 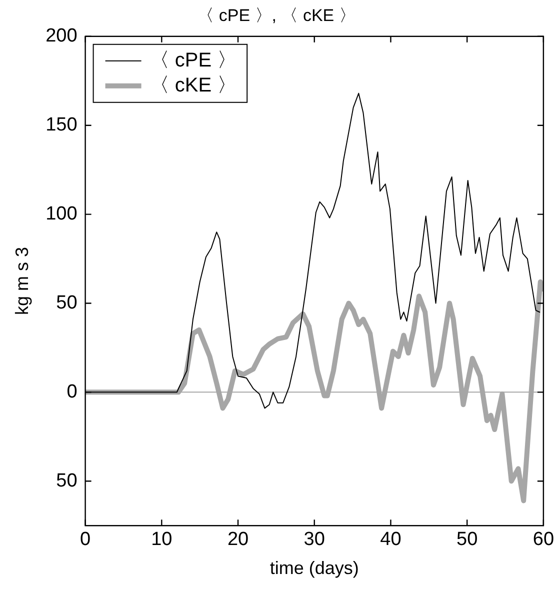 What do you see at coordinates (391, 539) in the screenshot?
I see `x-tick-label: 40` at bounding box center [391, 539].